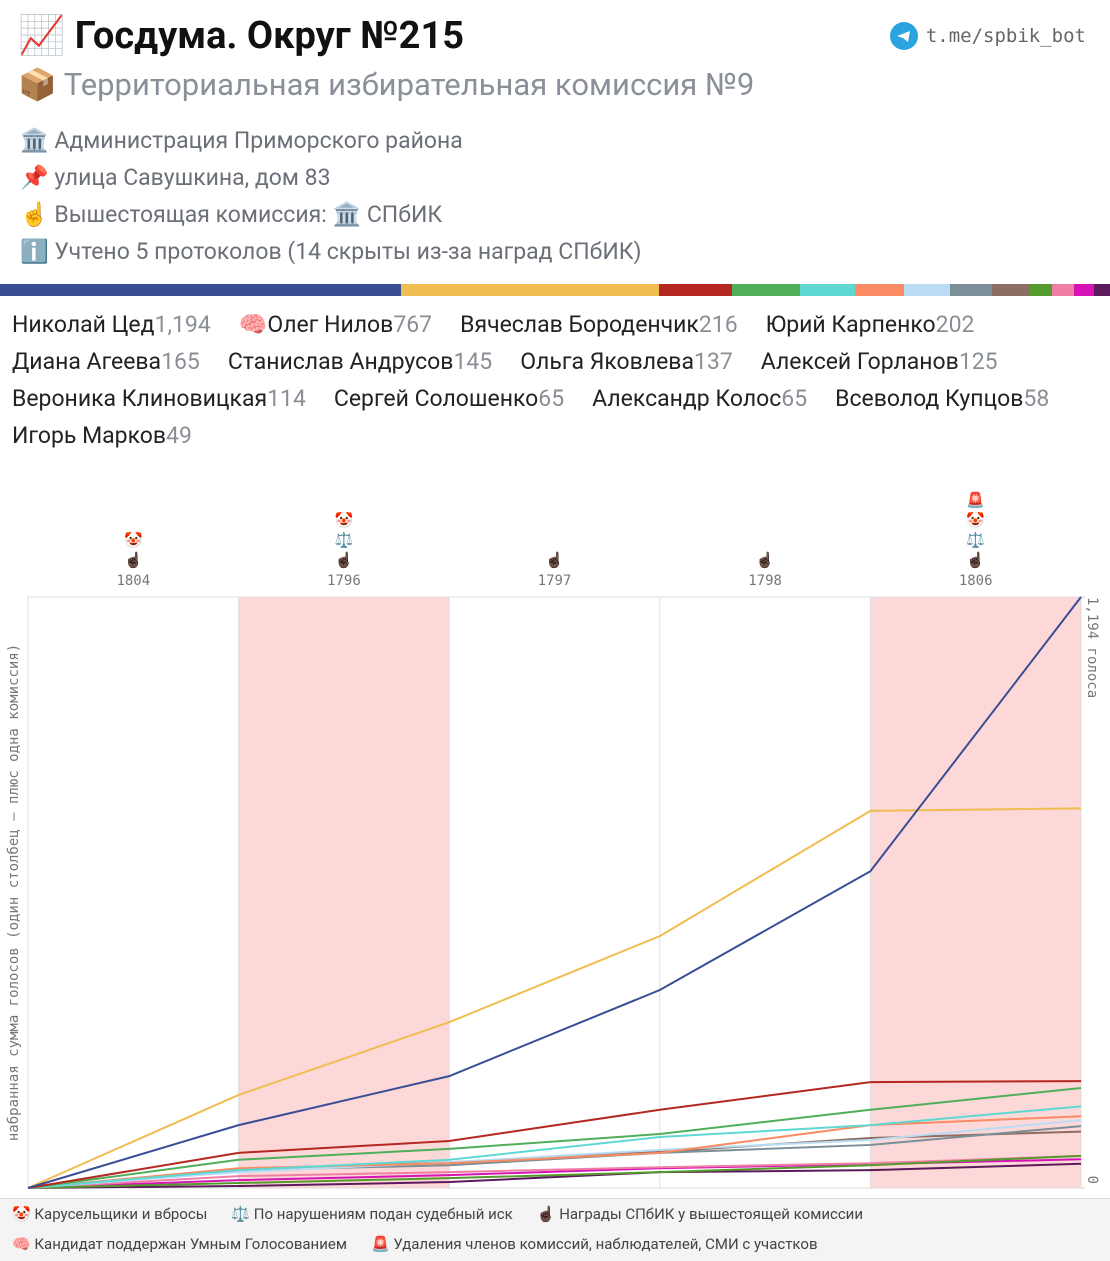 The image size is (1110, 1261). What do you see at coordinates (190, 1244) in the screenshot?
I see `footer-text: Кандидат поддержан Умным Голосованием` at bounding box center [190, 1244].